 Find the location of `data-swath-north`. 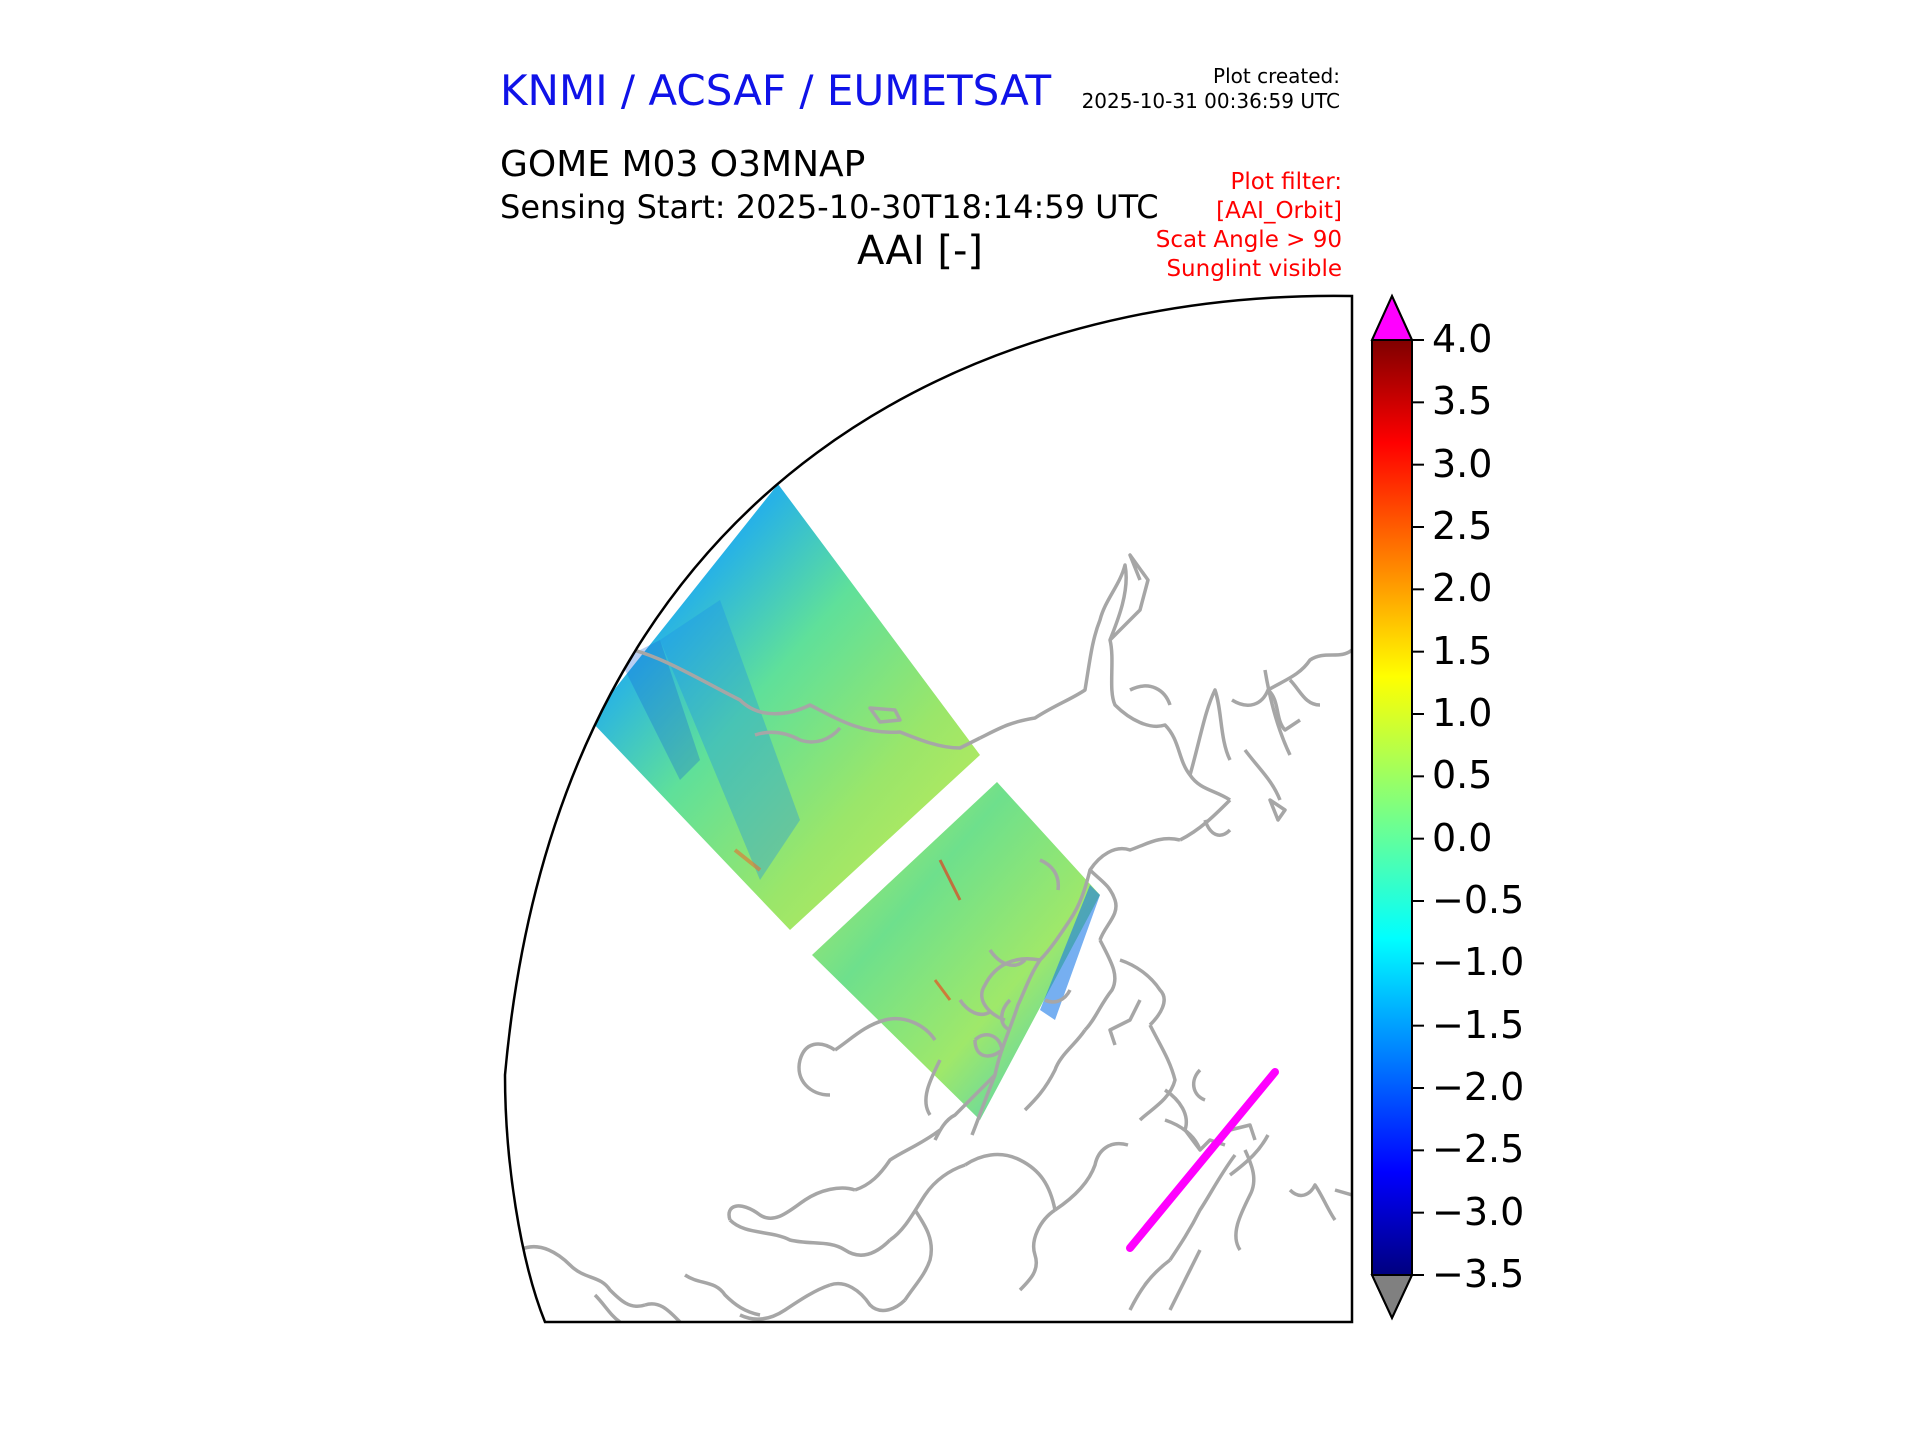

data-swath-north is located at coordinates (785, 707).